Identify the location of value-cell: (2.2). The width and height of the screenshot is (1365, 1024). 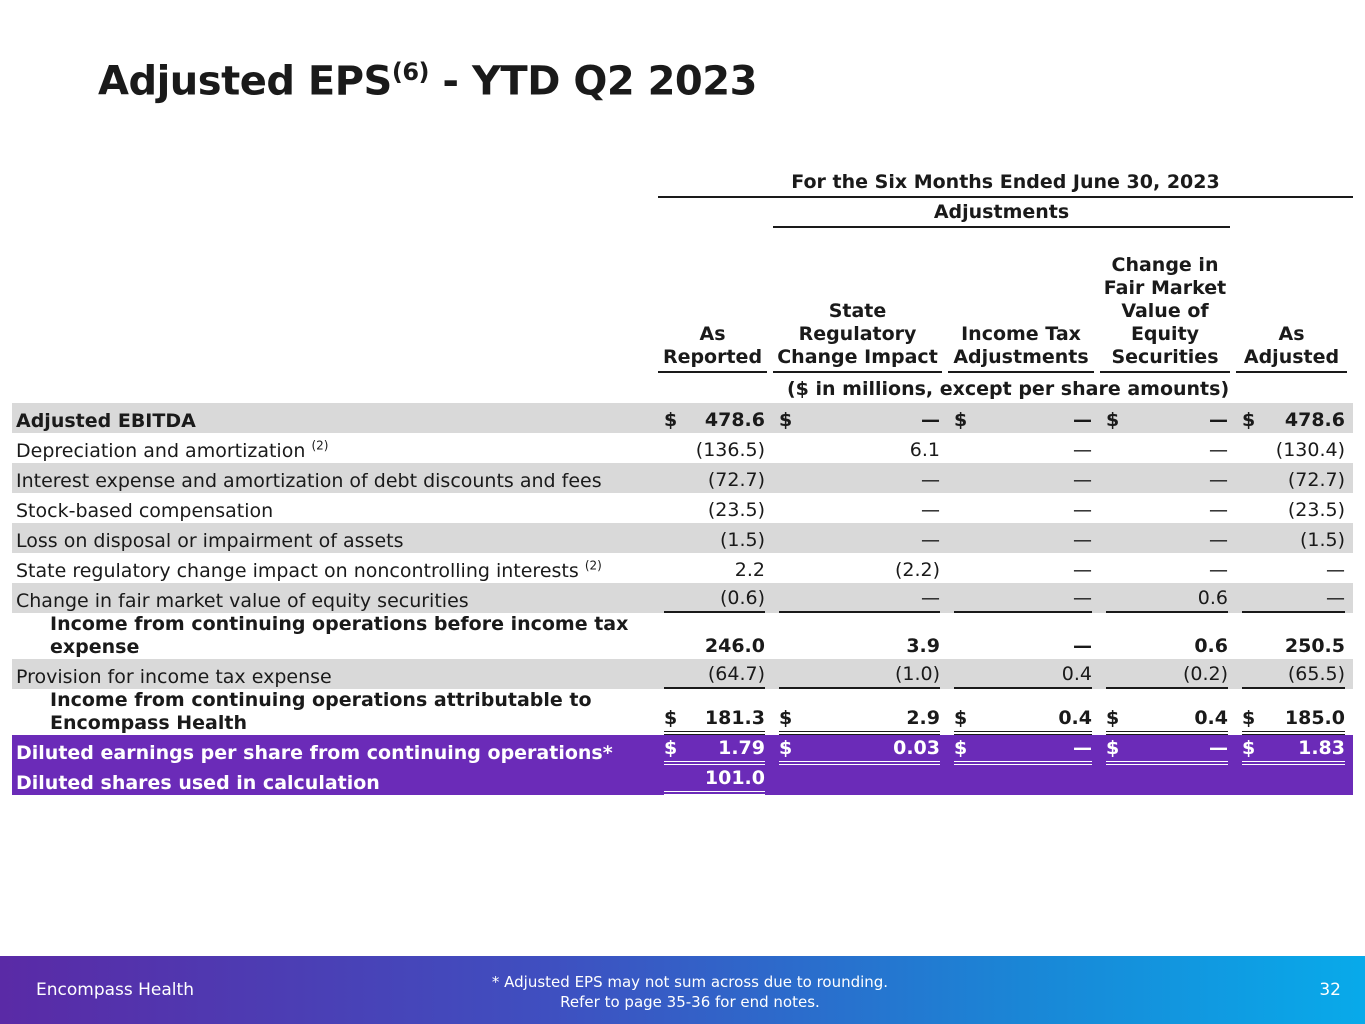
(860, 568).